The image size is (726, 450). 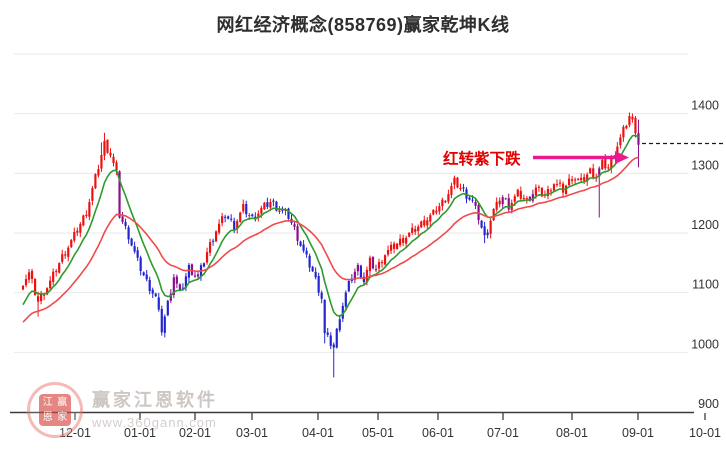 I want to click on x-axis-label: 07-01, so click(x=503, y=433).